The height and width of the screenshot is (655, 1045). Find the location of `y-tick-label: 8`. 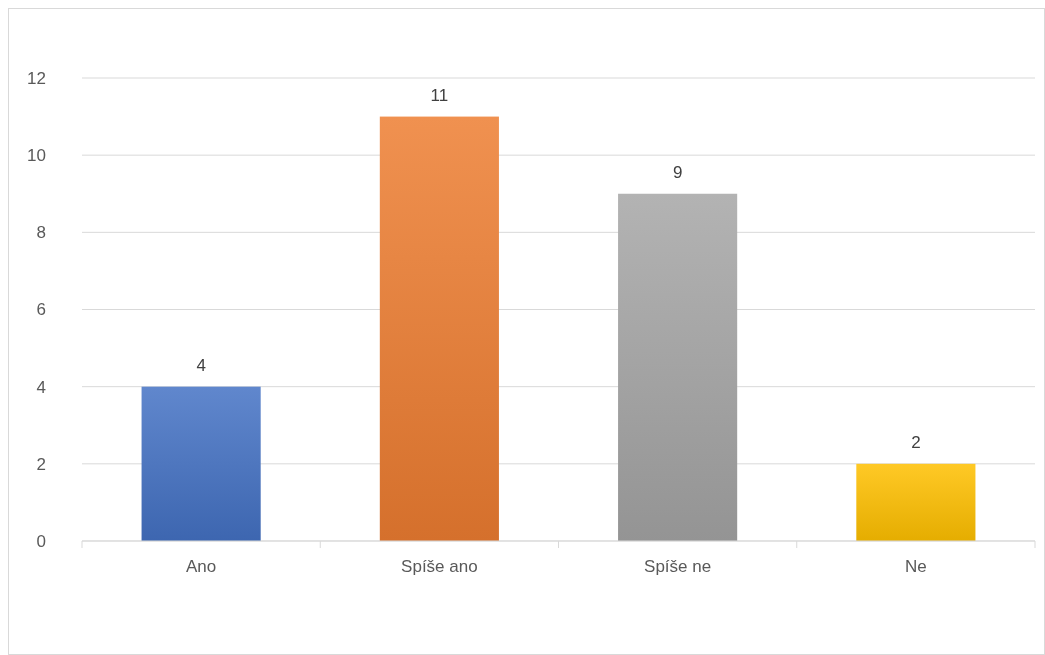

y-tick-label: 8 is located at coordinates (41, 233).